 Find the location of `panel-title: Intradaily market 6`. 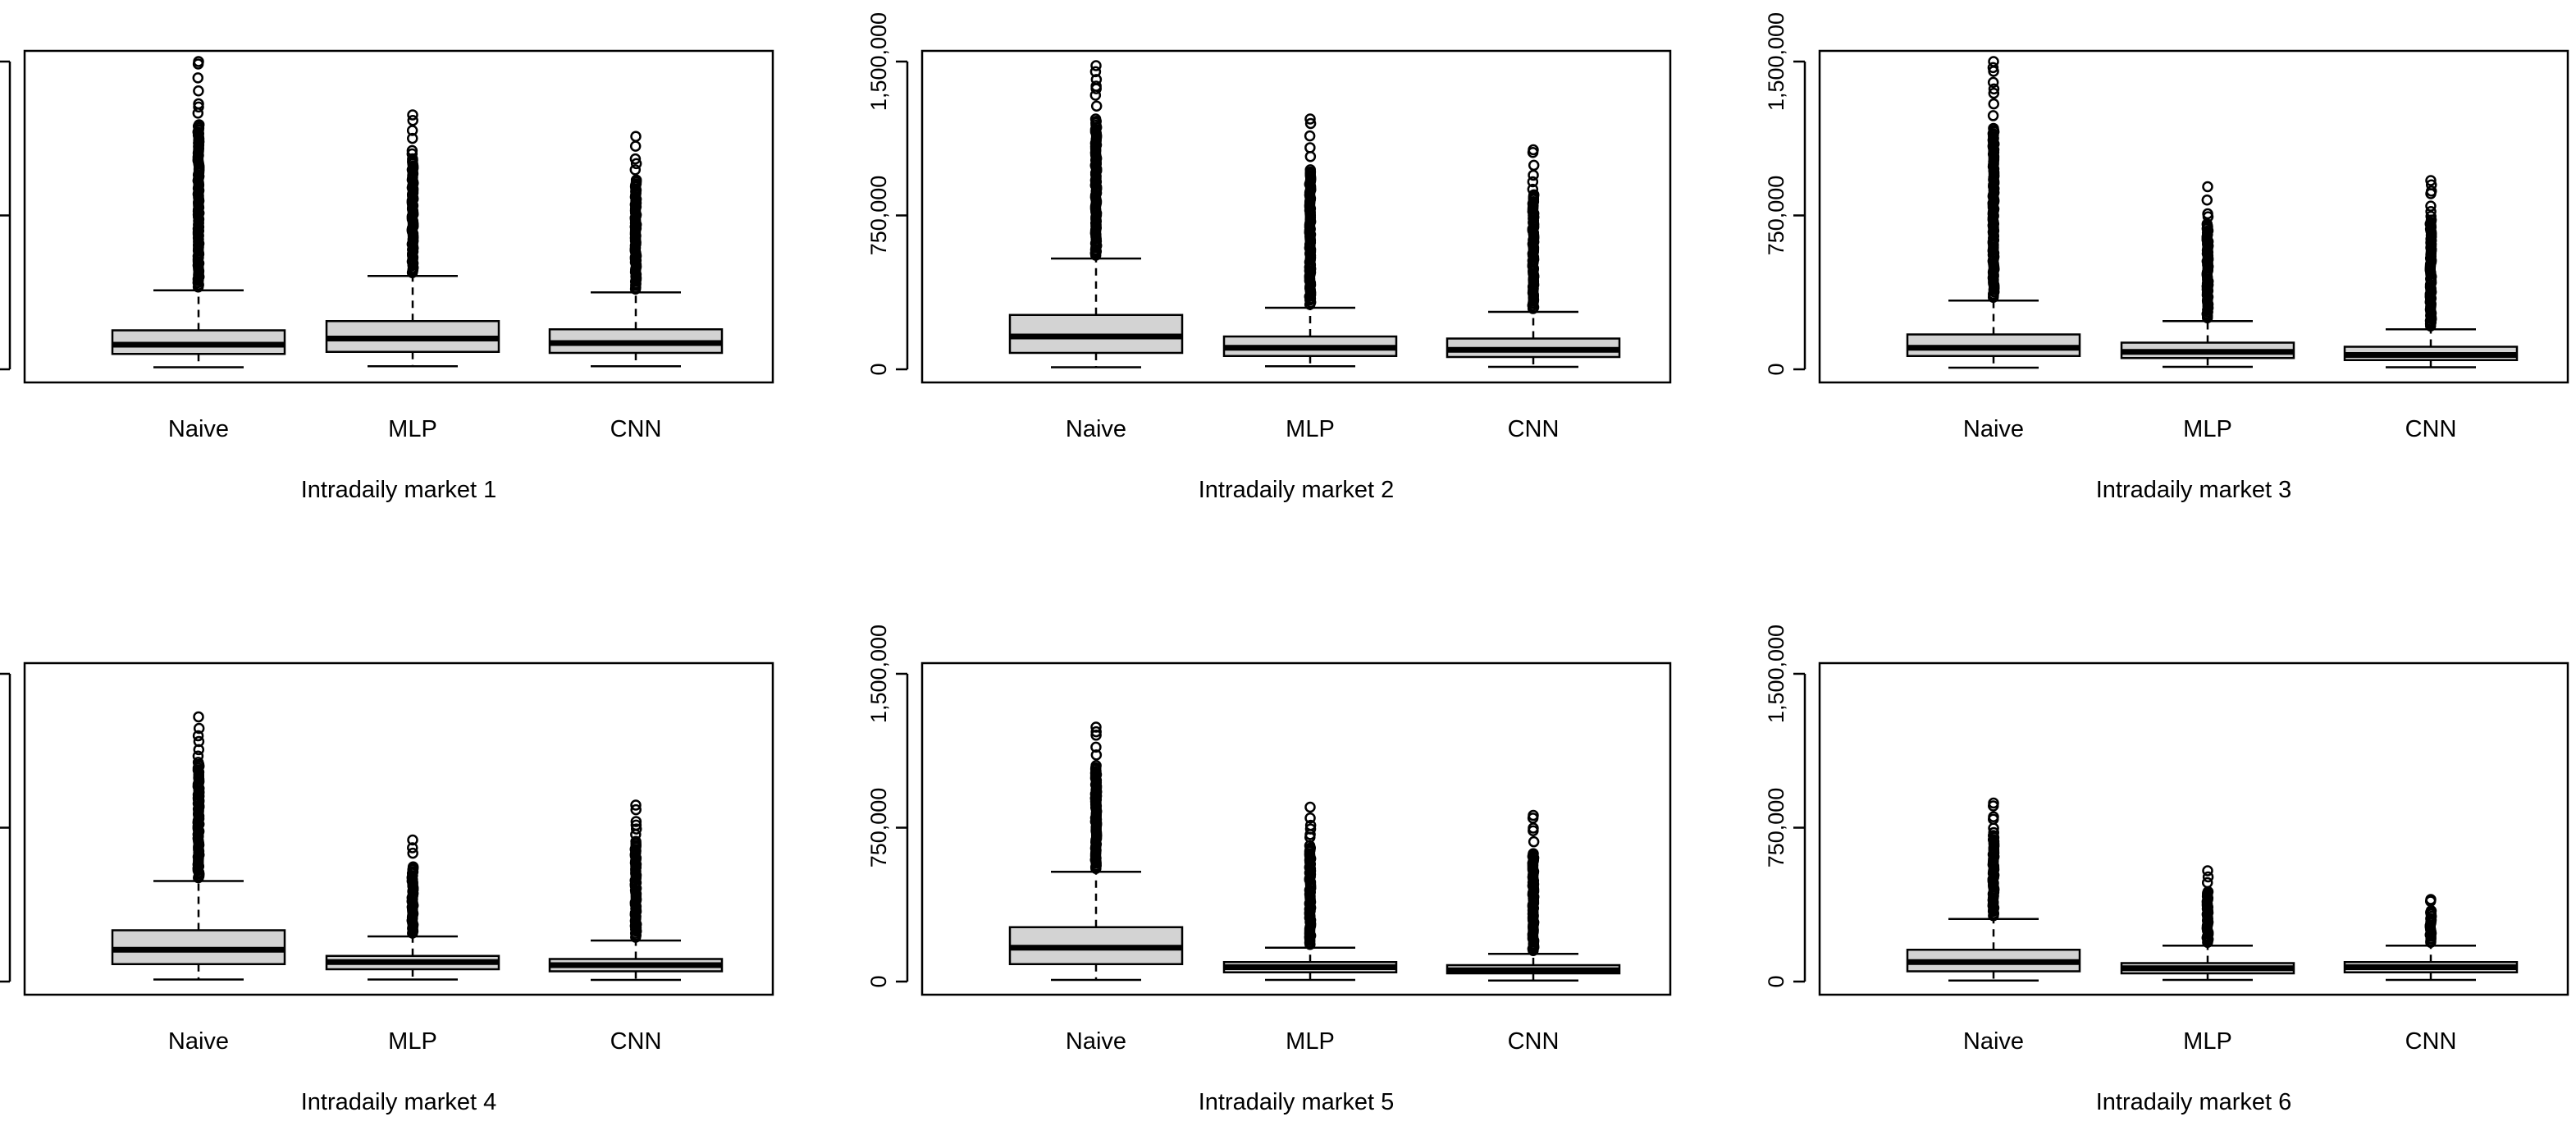

panel-title: Intradaily market 6 is located at coordinates (2194, 1102).